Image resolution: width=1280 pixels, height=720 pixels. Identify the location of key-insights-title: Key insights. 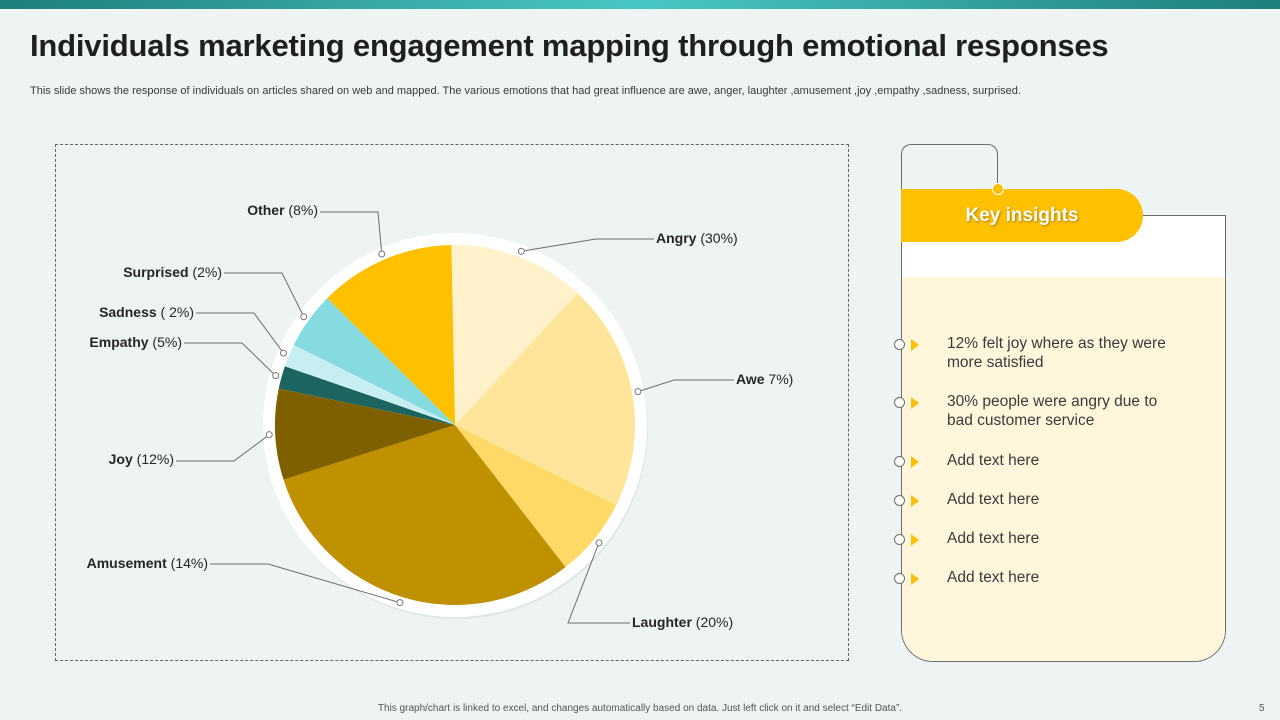
(1022, 215).